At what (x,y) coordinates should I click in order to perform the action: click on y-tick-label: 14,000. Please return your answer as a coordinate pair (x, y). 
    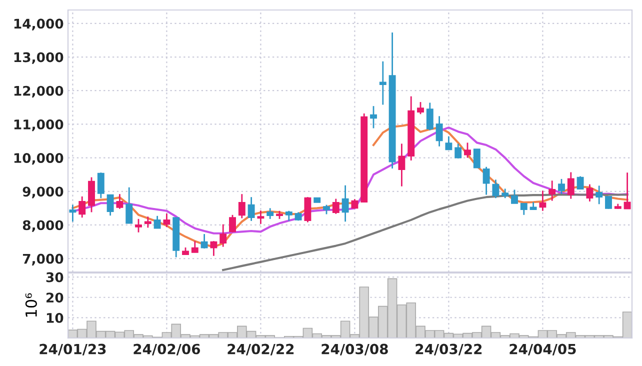
    Looking at the image, I should click on (39, 24).